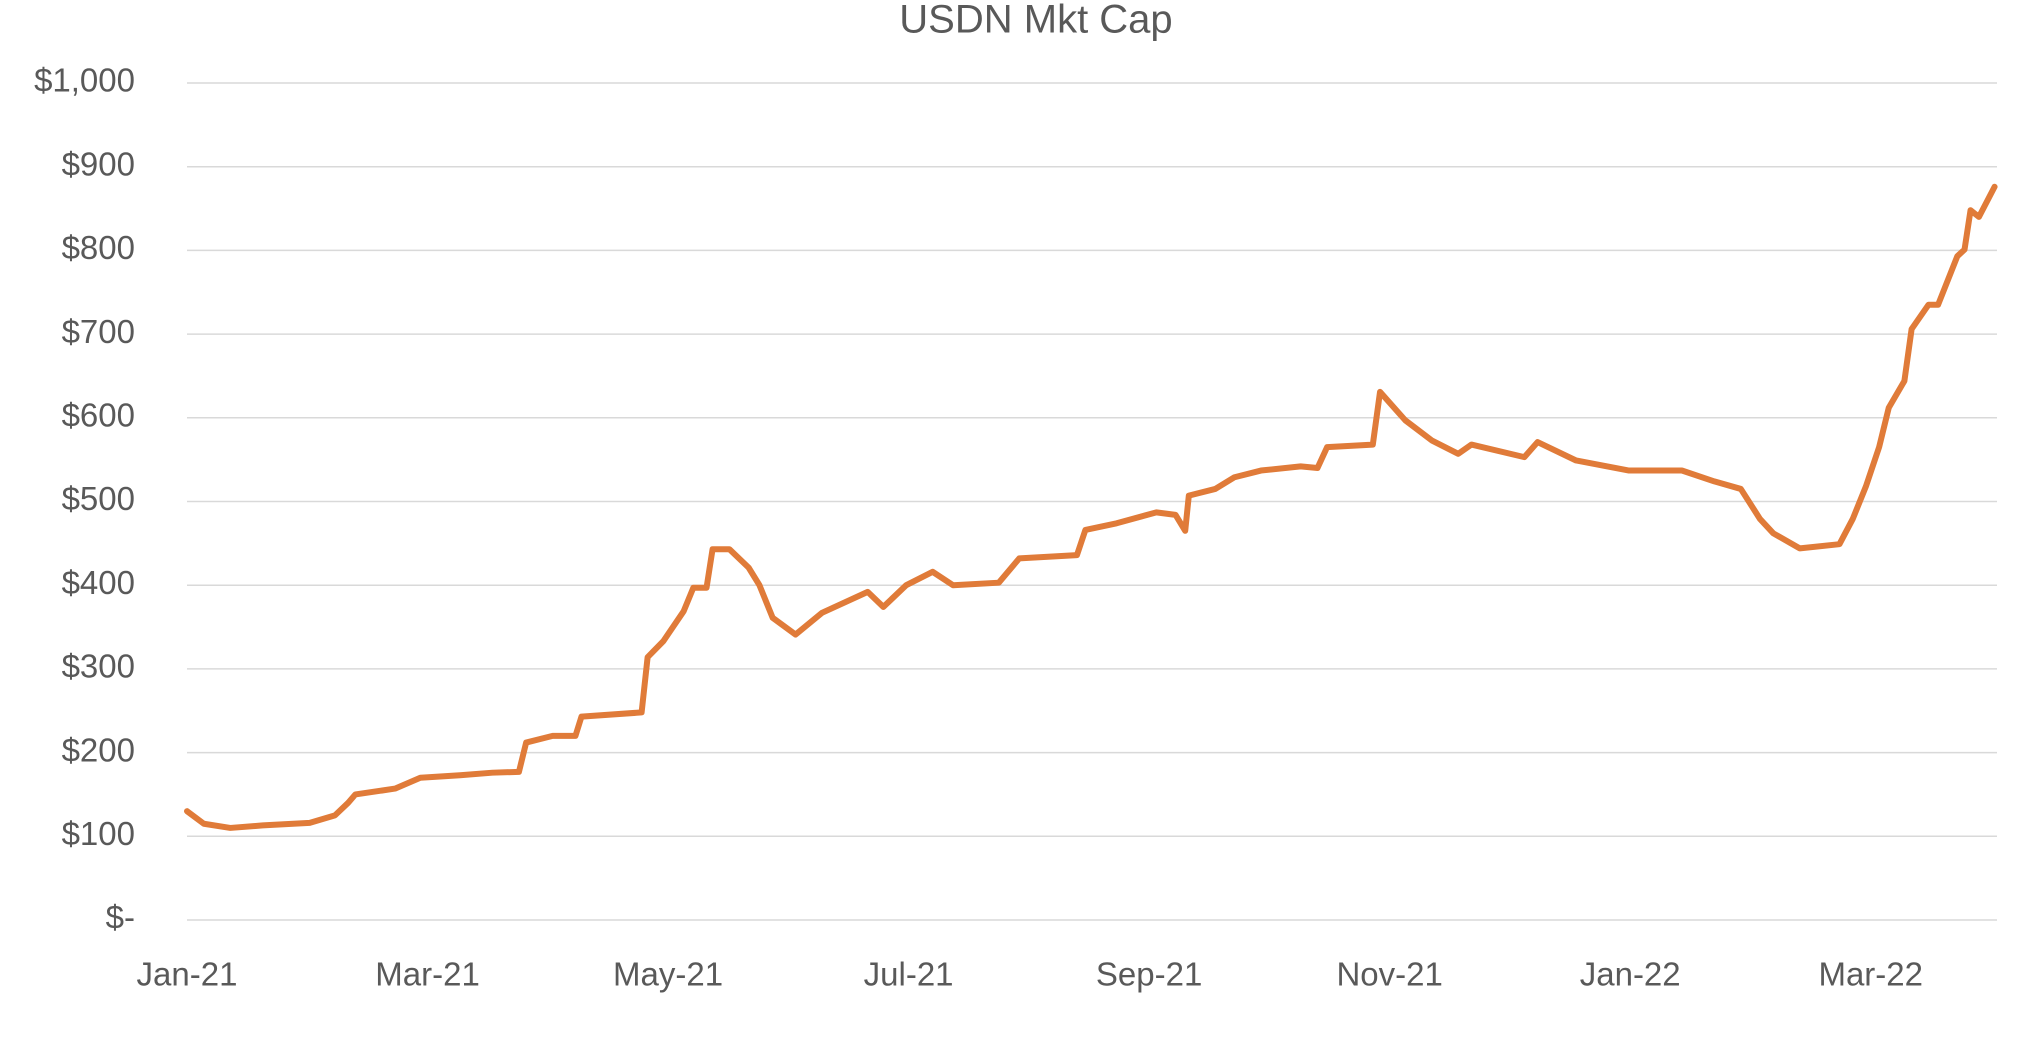  Describe the element at coordinates (427, 974) in the screenshot. I see `x-tick-label: Mar-21` at that location.